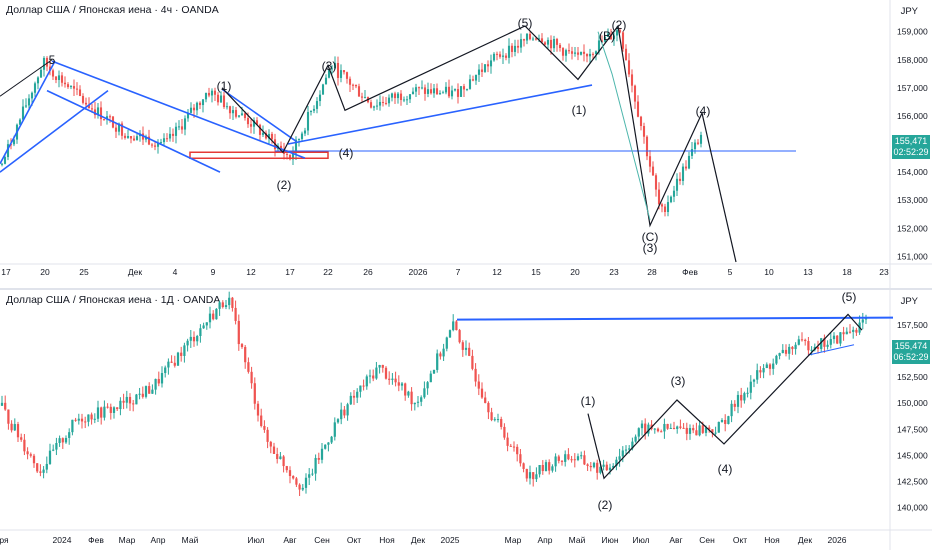 Image resolution: width=932 pixels, height=550 pixels. What do you see at coordinates (911, 357) in the screenshot?
I see `countdown-1d: 06:52:29` at bounding box center [911, 357].